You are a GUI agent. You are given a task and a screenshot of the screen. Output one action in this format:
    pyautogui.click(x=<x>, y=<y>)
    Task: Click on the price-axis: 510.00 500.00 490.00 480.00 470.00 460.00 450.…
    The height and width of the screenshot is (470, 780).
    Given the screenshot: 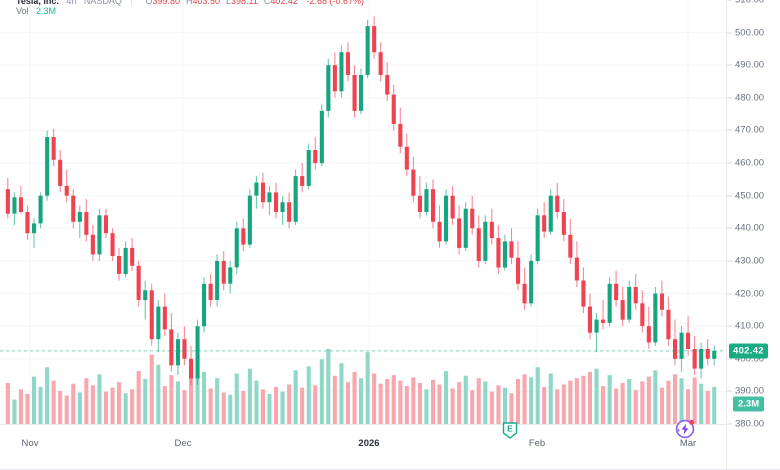 What is the action you would take?
    pyautogui.click(x=753, y=235)
    